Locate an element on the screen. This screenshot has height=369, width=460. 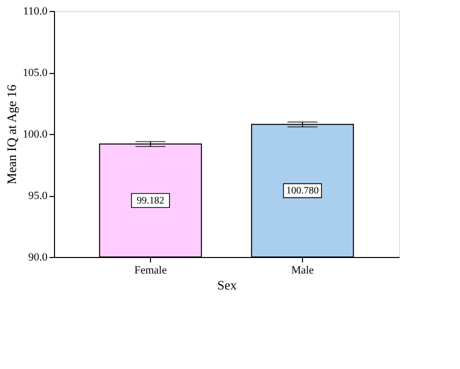
data-label: 100.780 is located at coordinates (302, 191).